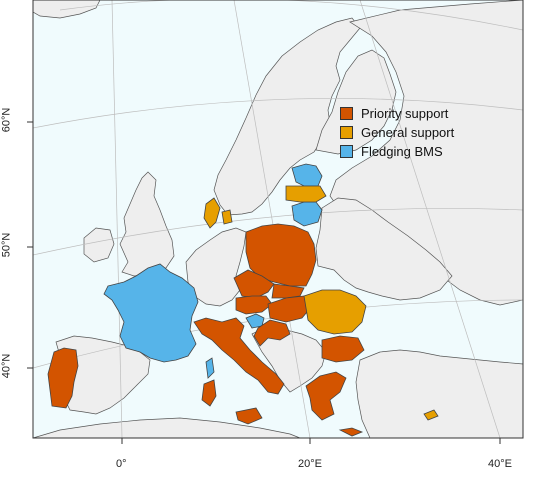 This screenshot has width=543, height=495. Describe the element at coordinates (306, 194) in the screenshot. I see `latvia` at that location.